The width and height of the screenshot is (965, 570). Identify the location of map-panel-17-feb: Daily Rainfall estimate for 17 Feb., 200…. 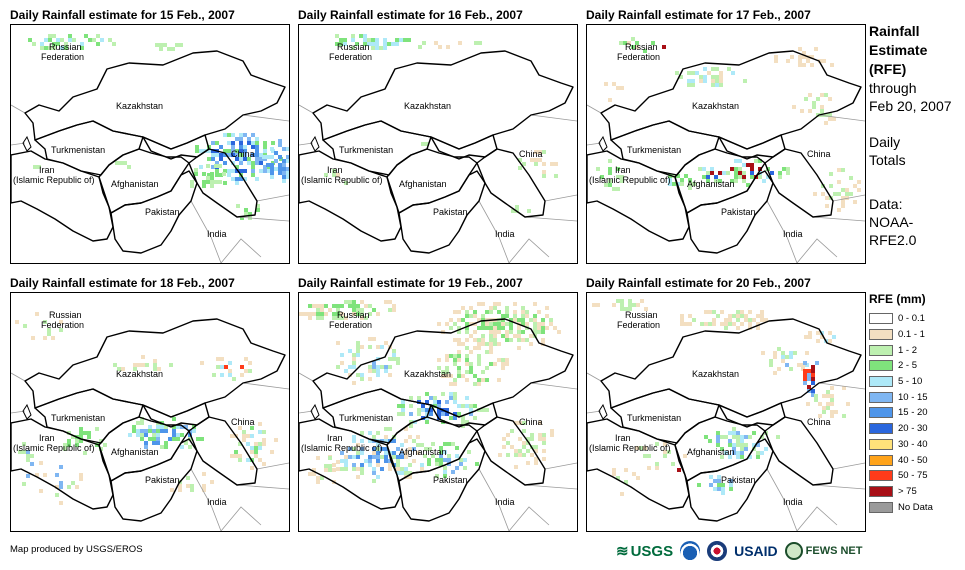
(726, 137).